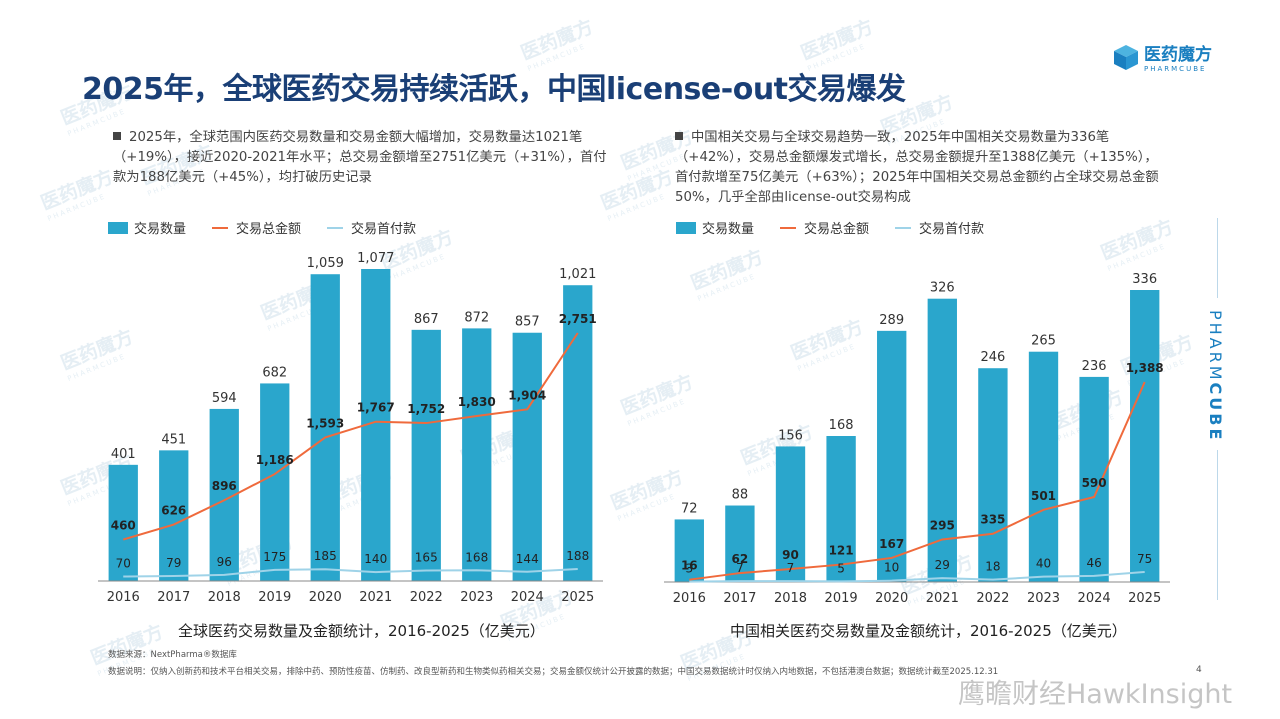  What do you see at coordinates (992, 567) in the screenshot?
I see `upfront-label-2022: 18` at bounding box center [992, 567].